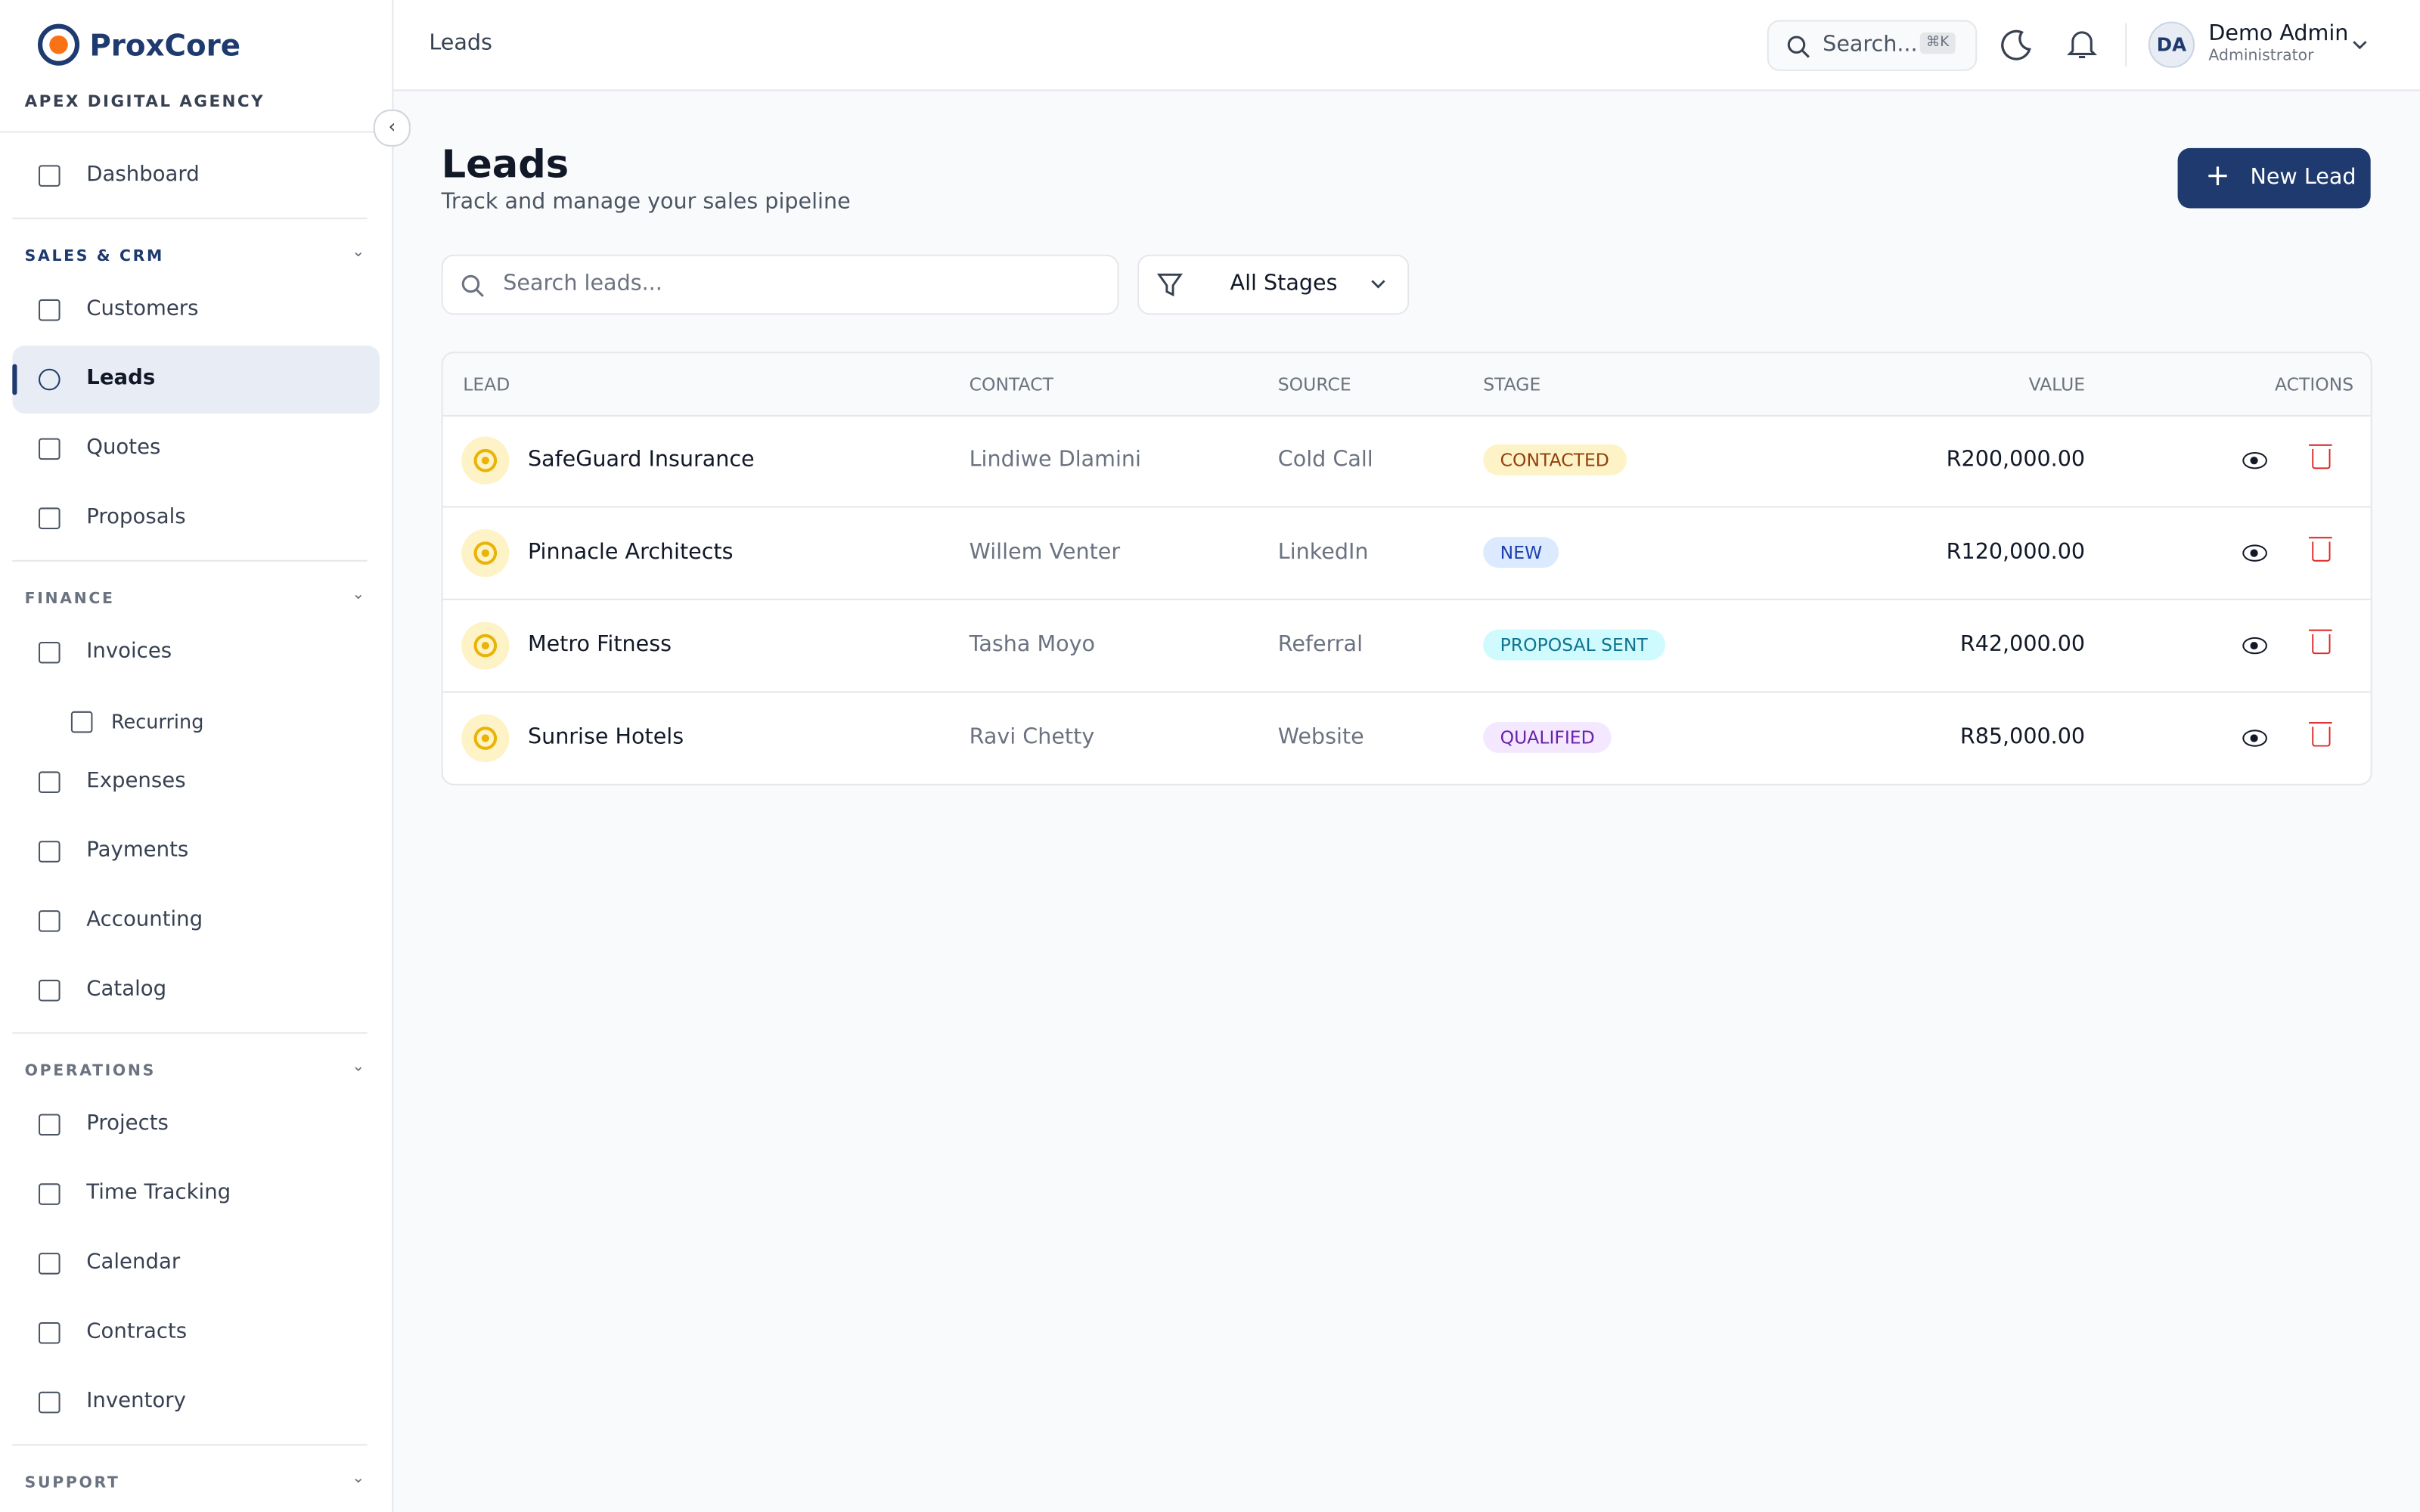 The width and height of the screenshot is (2420, 1512). I want to click on nav-label: Calendar, so click(133, 1263).